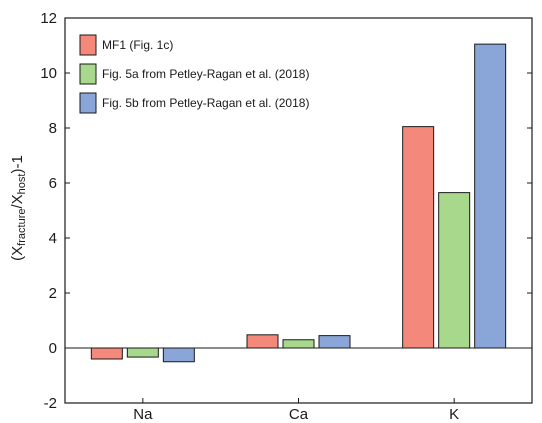 This screenshot has height=423, width=542. What do you see at coordinates (53, 128) in the screenshot?
I see `y-tick-label: 8` at bounding box center [53, 128].